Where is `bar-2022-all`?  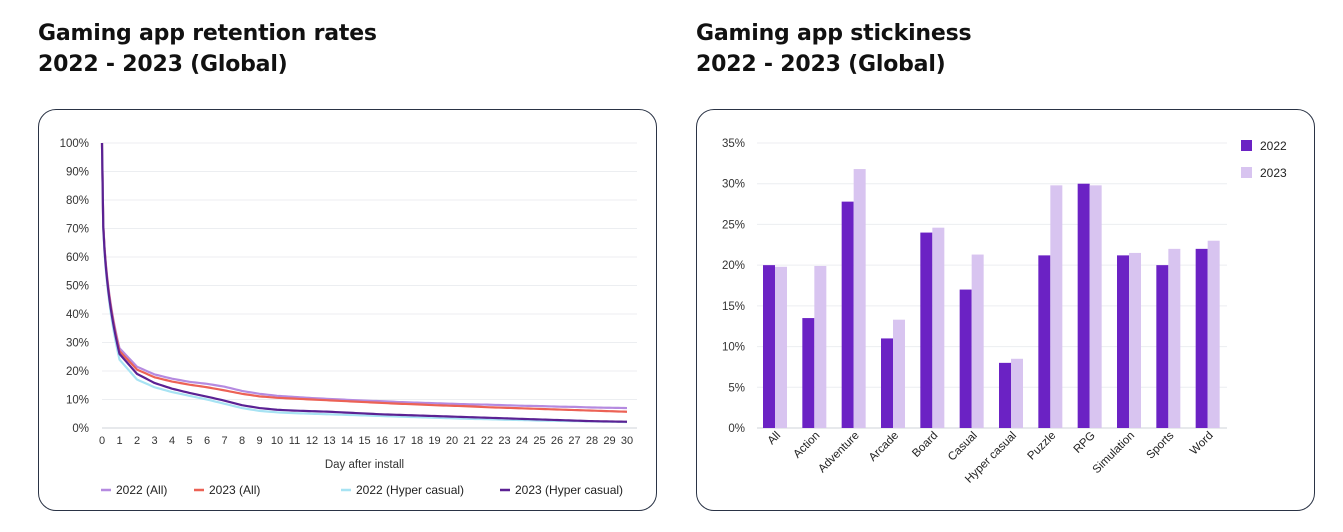
bar-2022-all is located at coordinates (769, 346).